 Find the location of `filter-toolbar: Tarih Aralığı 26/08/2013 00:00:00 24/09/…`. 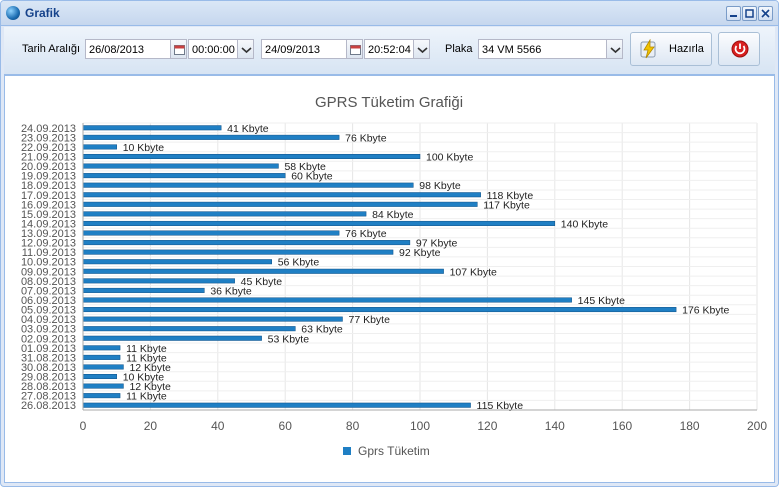

filter-toolbar: Tarih Aralığı 26/08/2013 00:00:00 24/09/… is located at coordinates (389, 51).